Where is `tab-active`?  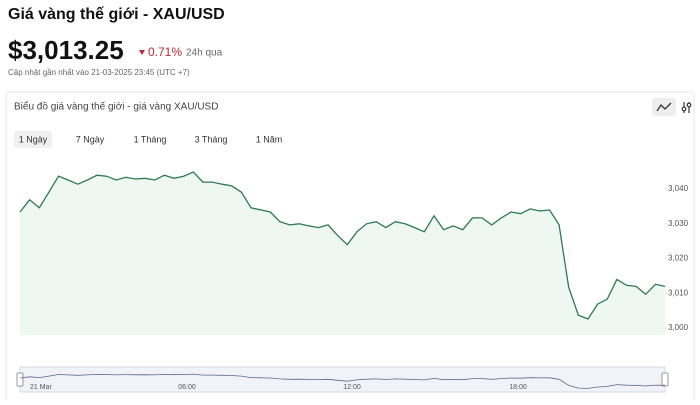 tab-active is located at coordinates (33, 139).